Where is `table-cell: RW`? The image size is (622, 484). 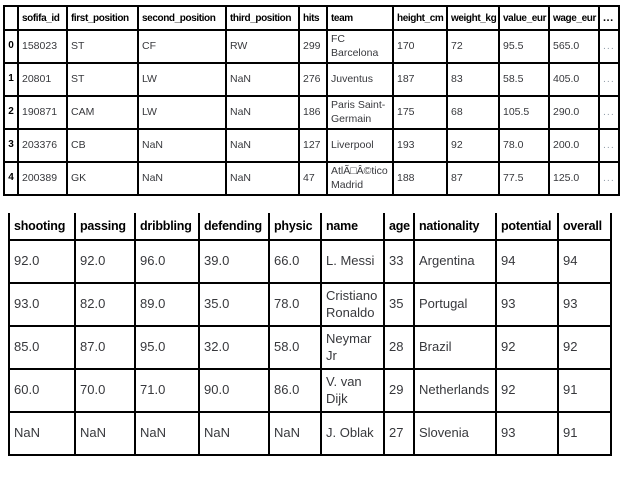 table-cell: RW is located at coordinates (262, 46).